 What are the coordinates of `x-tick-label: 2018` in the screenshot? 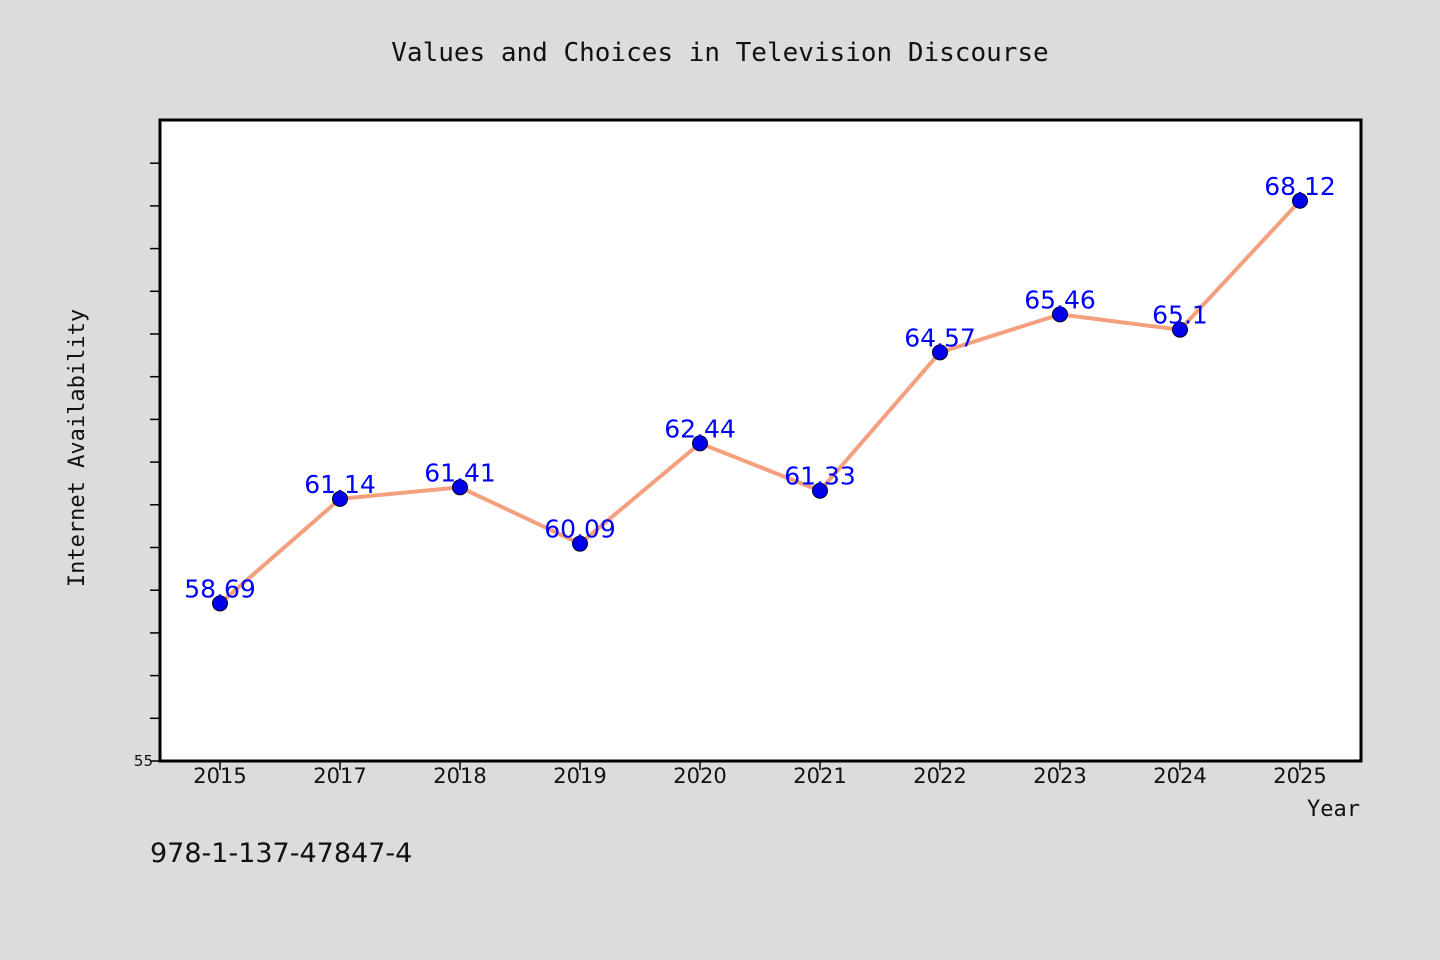 It's located at (459, 776).